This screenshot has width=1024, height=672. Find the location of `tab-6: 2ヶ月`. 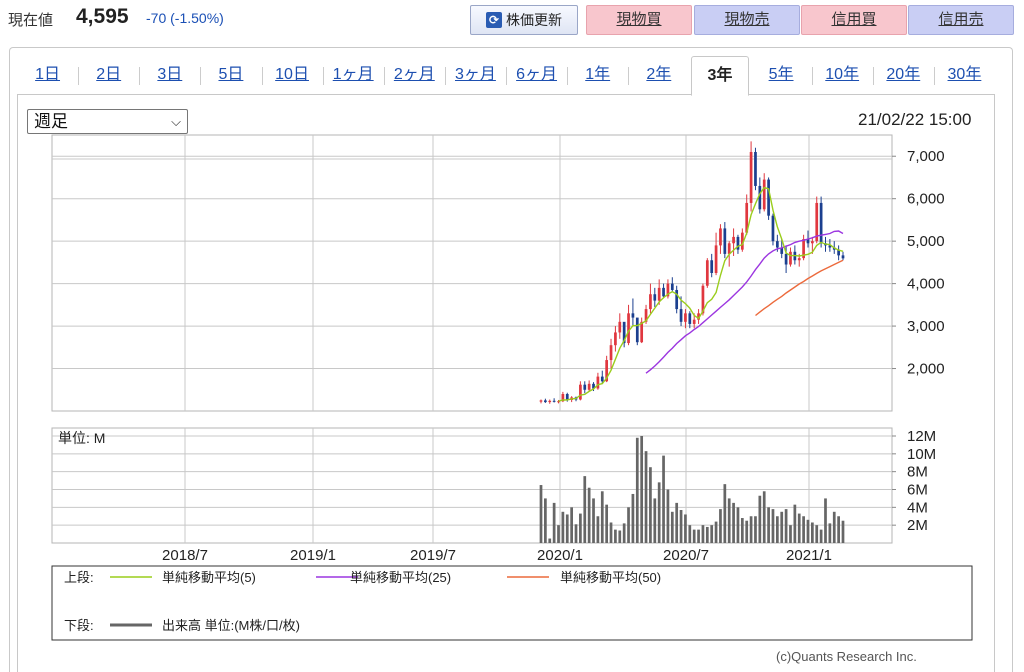

tab-6: 2ヶ月 is located at coordinates (414, 74).